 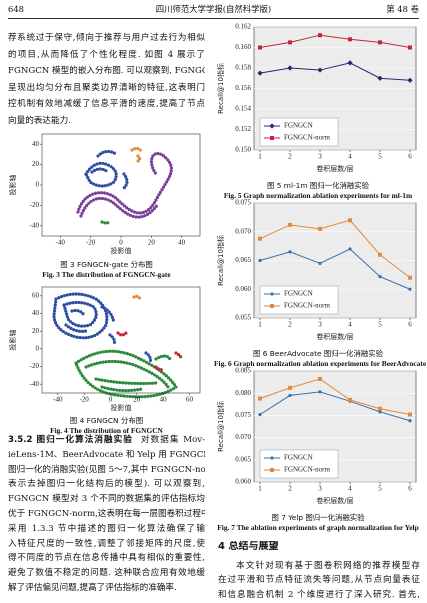 What do you see at coordinates (36, 313) in the screenshot?
I see `y-tick-label: 40` at bounding box center [36, 313].